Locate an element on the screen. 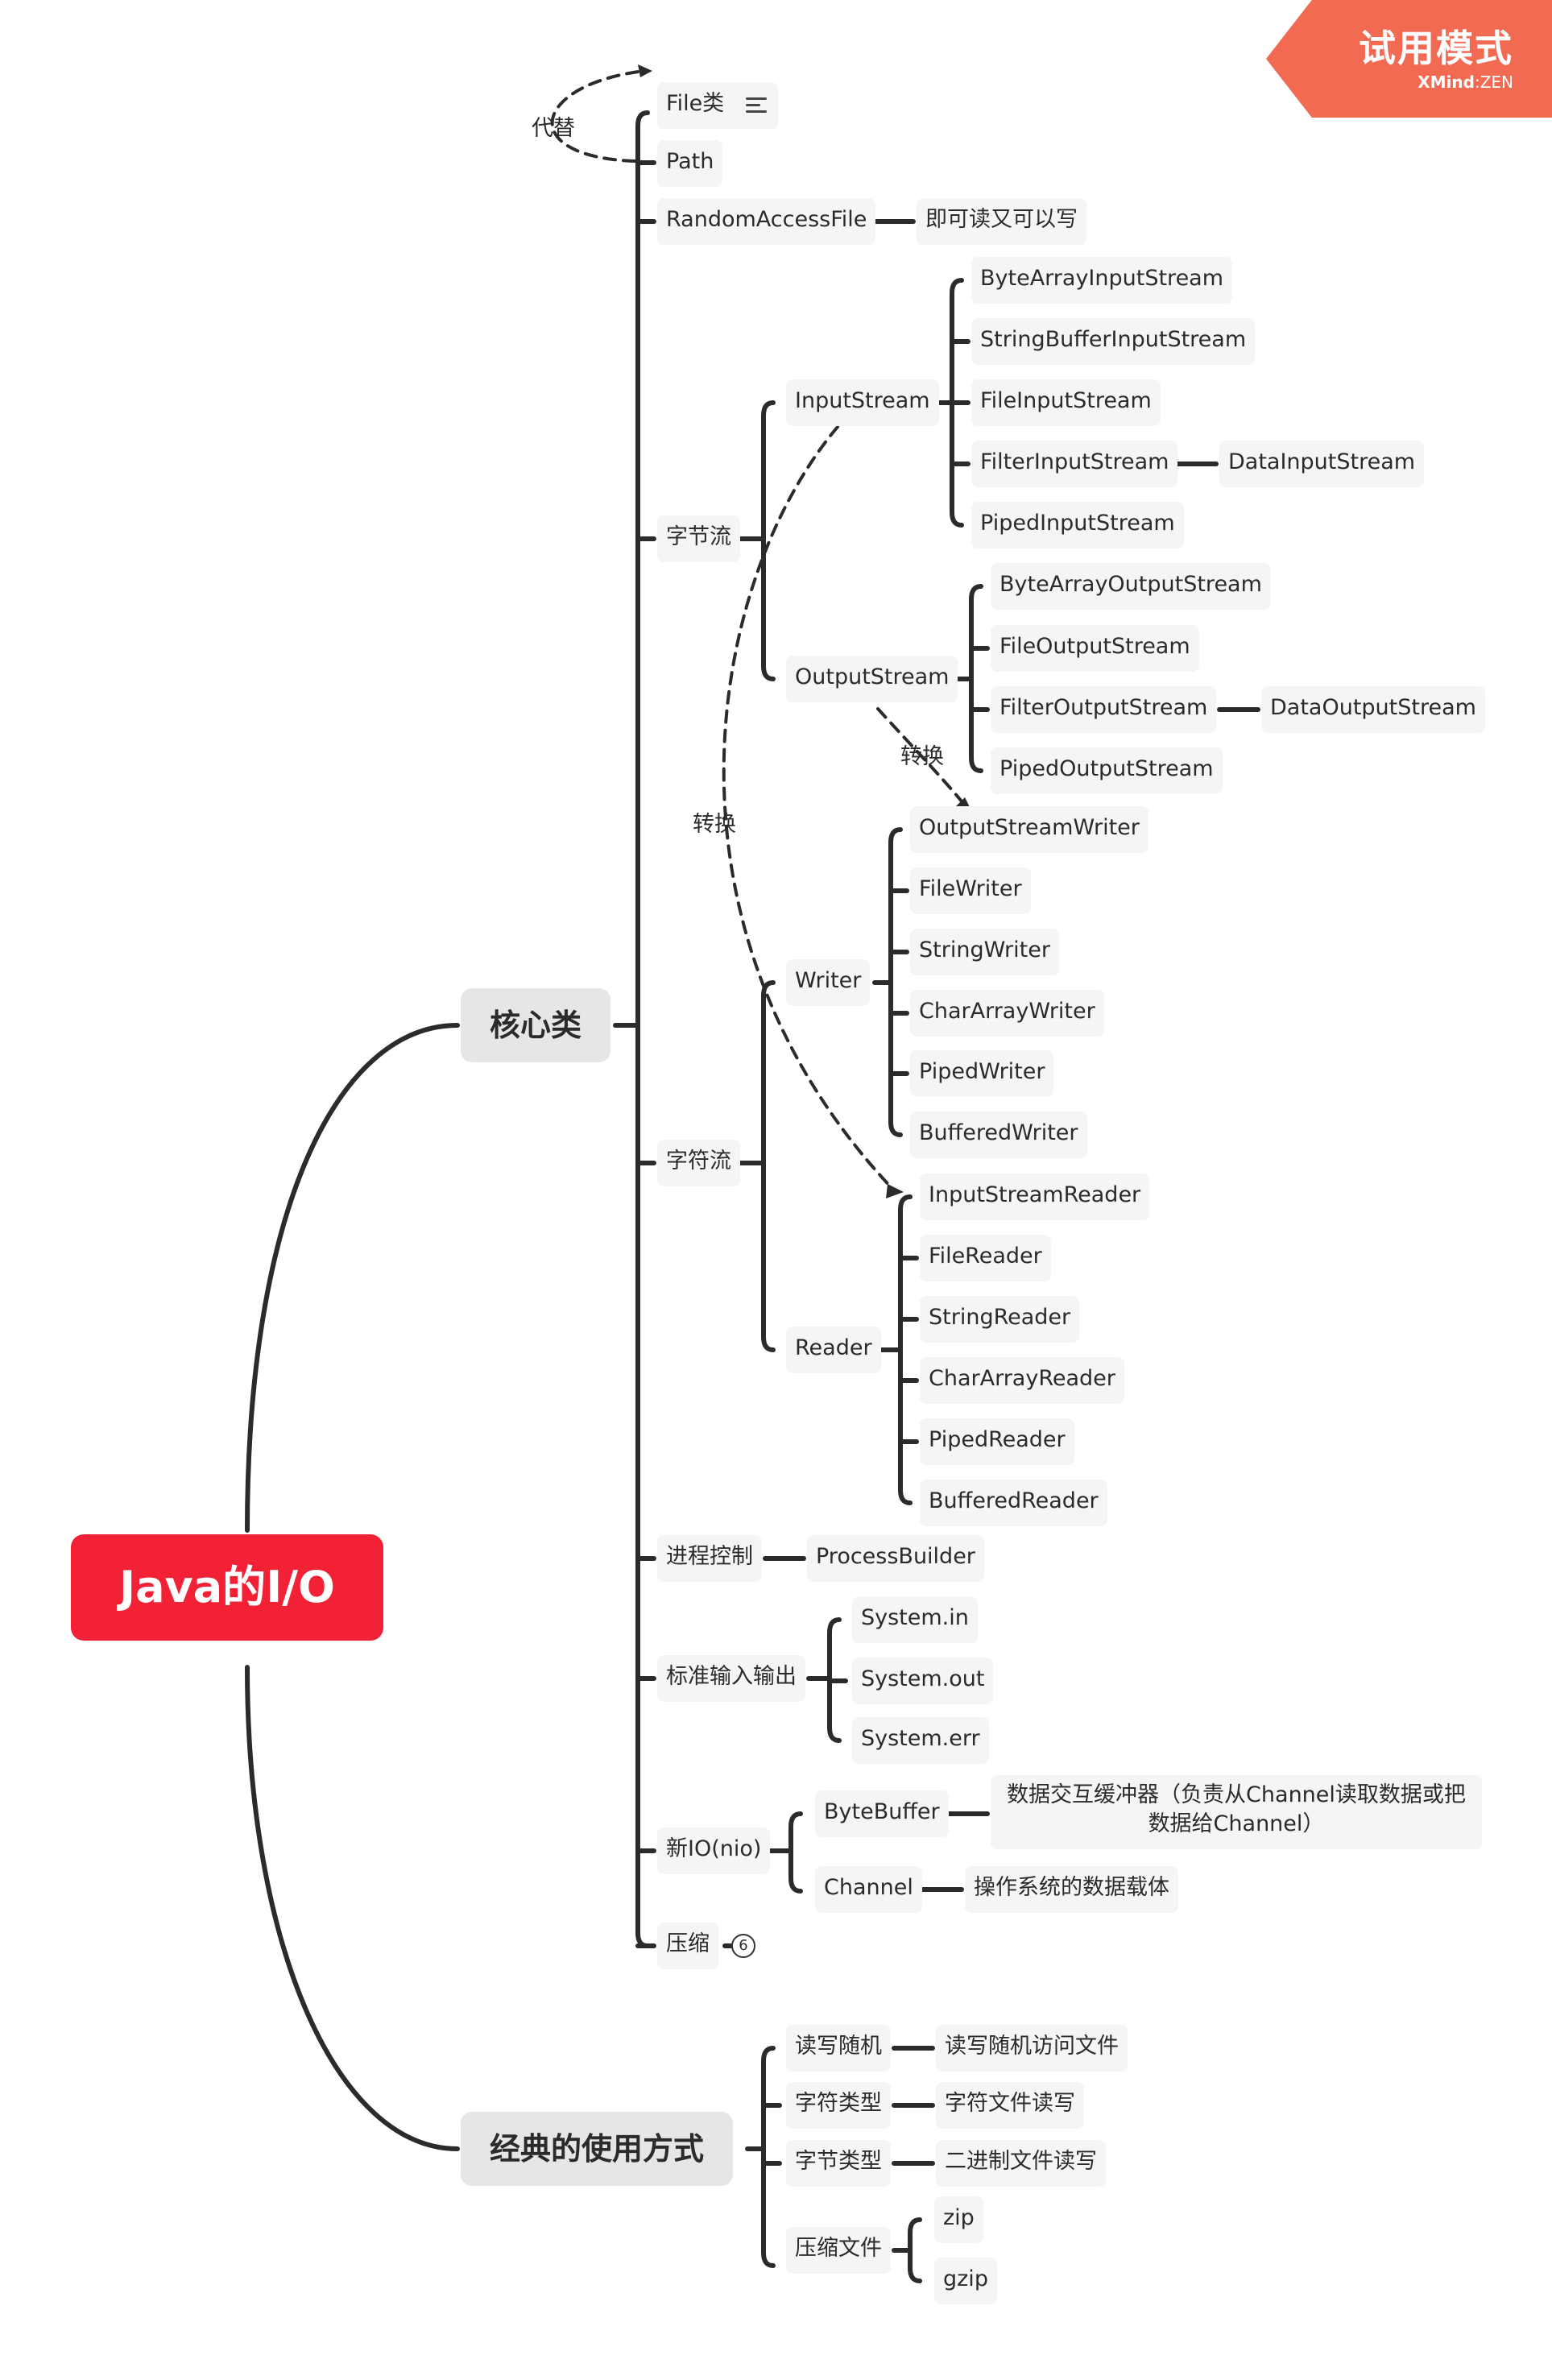 The height and width of the screenshot is (2380, 1552). topic-output-stream: OutputStream is located at coordinates (872, 679).